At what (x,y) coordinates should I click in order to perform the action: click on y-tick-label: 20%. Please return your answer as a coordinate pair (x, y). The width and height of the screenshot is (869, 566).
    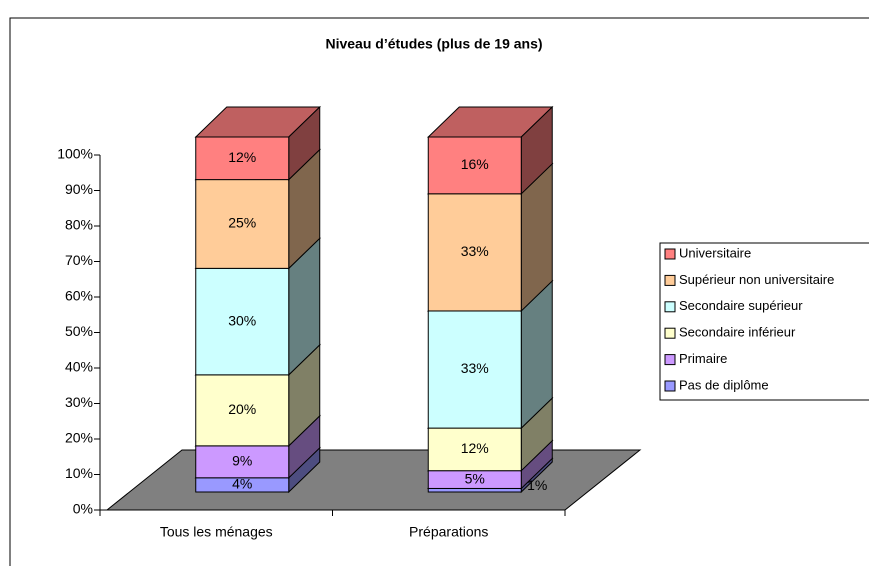
    Looking at the image, I should click on (79, 438).